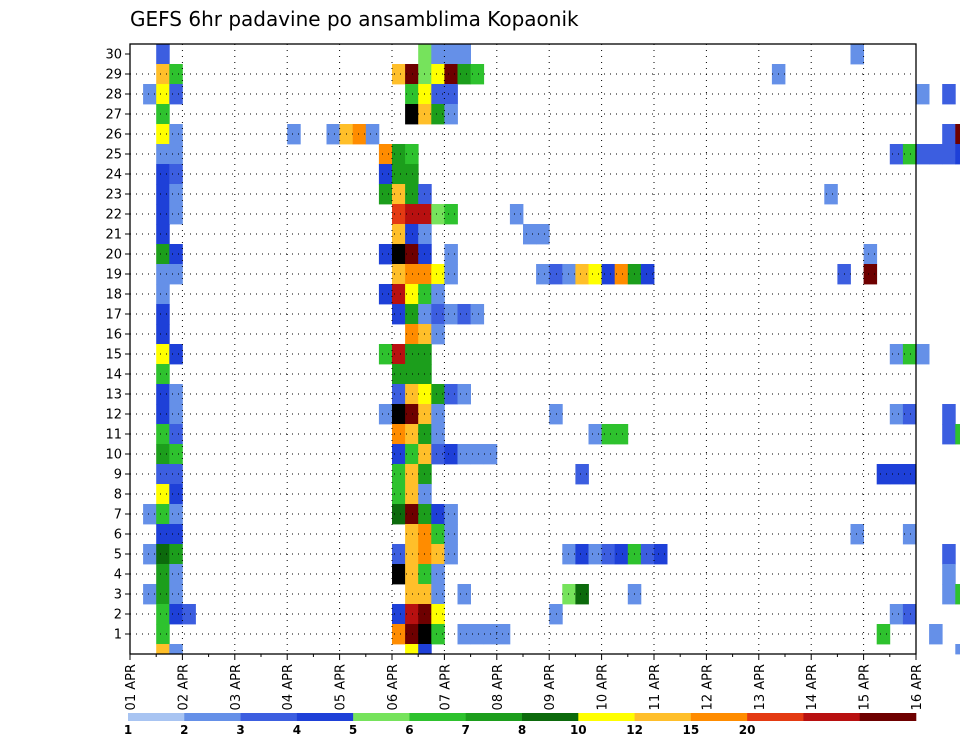  What do you see at coordinates (341, 687) in the screenshot?
I see `x-tick-label: 05 APR` at bounding box center [341, 687].